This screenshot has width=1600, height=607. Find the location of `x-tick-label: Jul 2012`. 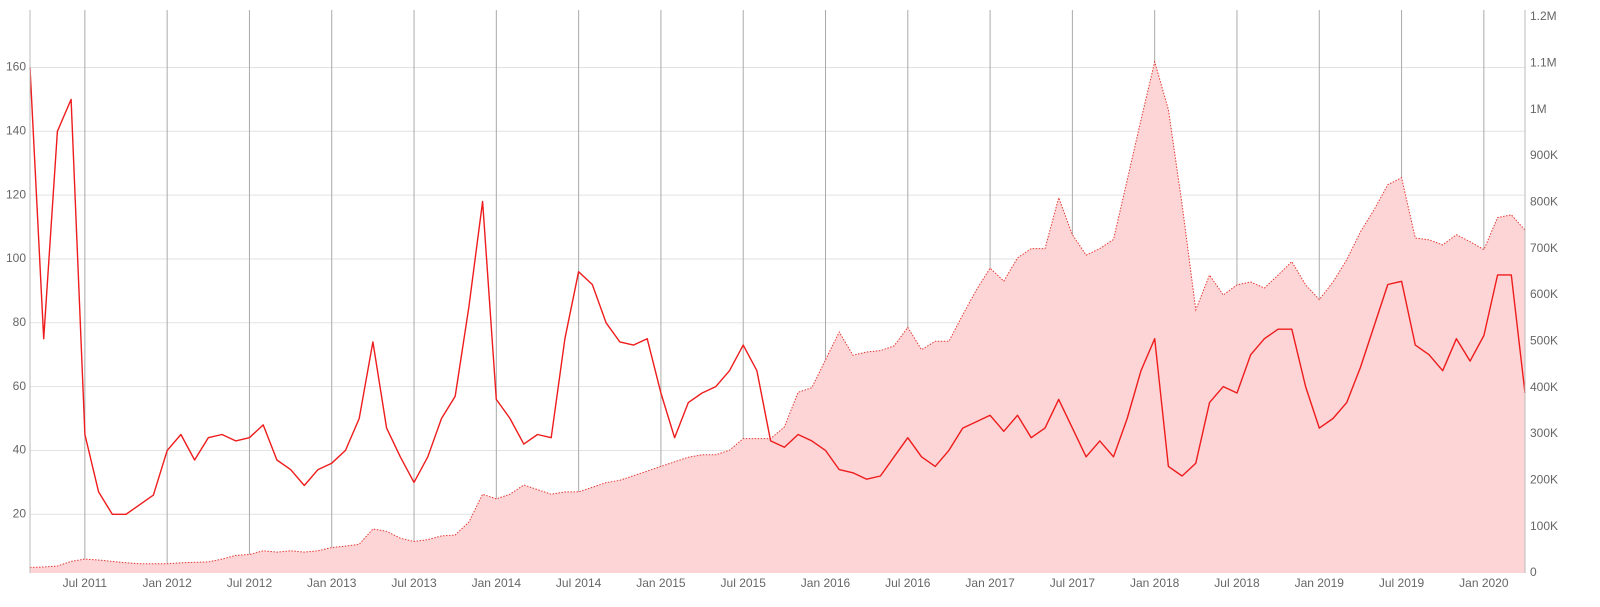

x-tick-label: Jul 2012 is located at coordinates (250, 583).